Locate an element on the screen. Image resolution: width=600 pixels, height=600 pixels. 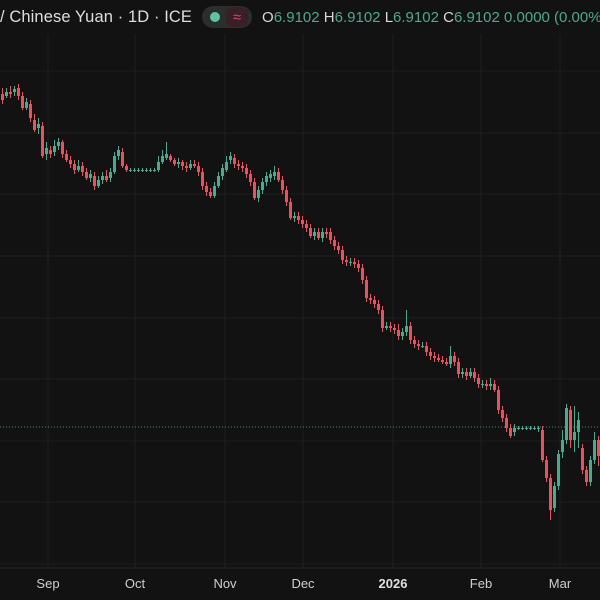
time-axis: Sep Oct Nov Dec 2026 Feb Mar is located at coordinates (300, 584).